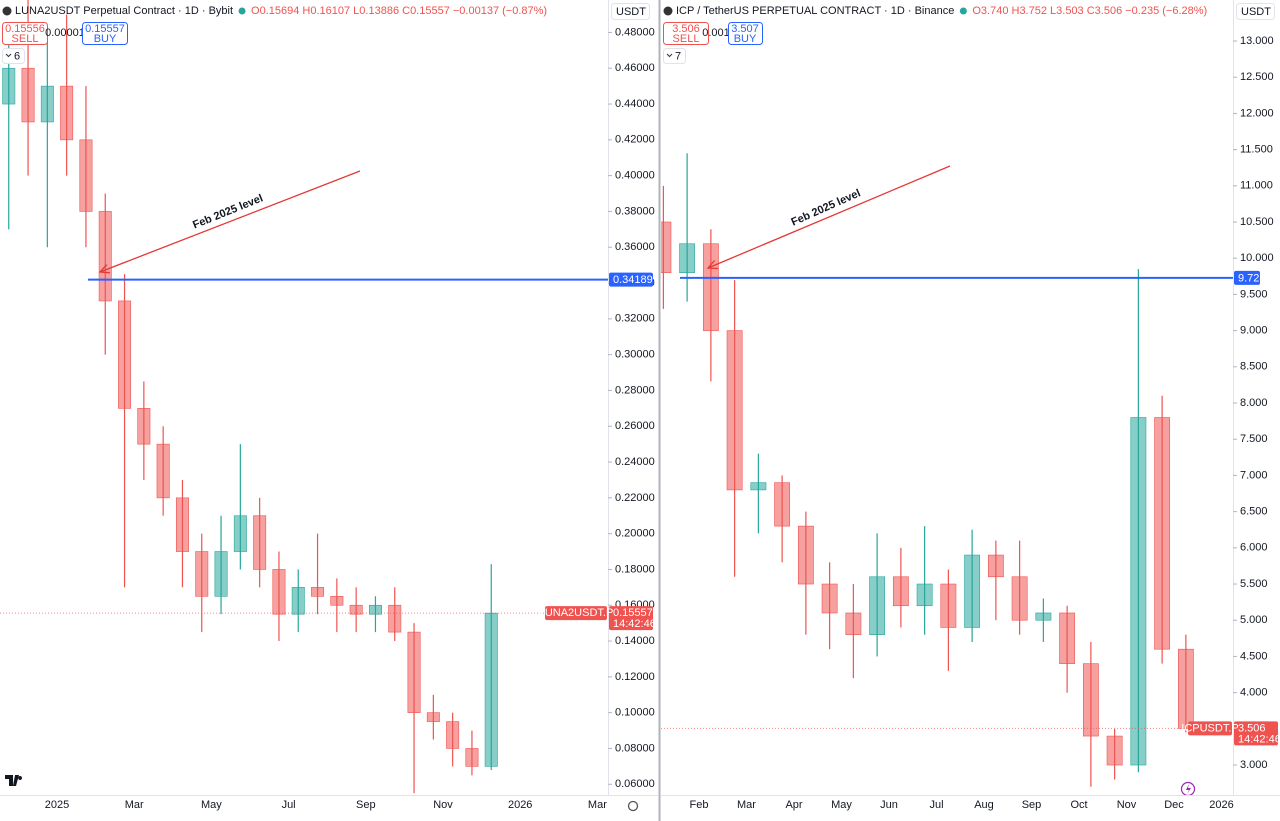 This screenshot has height=821, width=1280. What do you see at coordinates (1254, 294) in the screenshot?
I see `y-tick-label: 9.500` at bounding box center [1254, 294].